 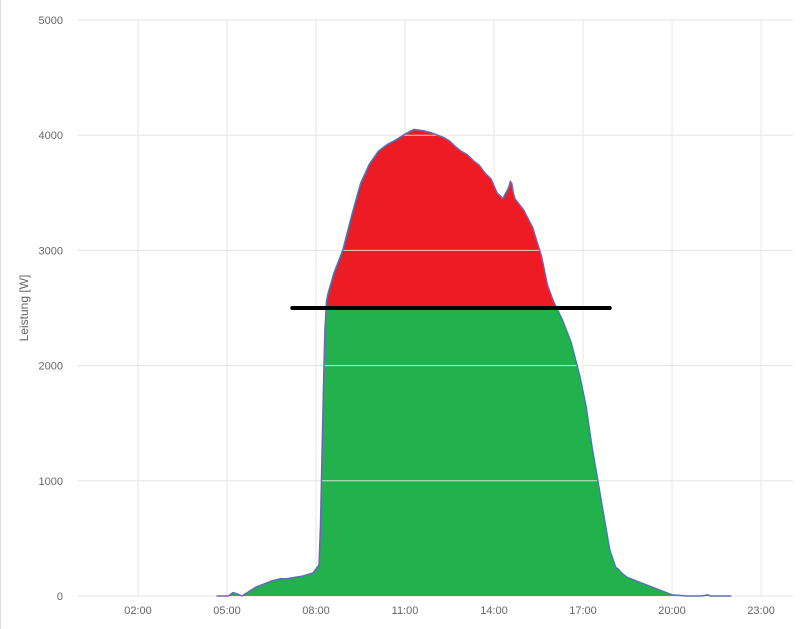 What do you see at coordinates (227, 611) in the screenshot?
I see `x-tick-label: 05:00` at bounding box center [227, 611].